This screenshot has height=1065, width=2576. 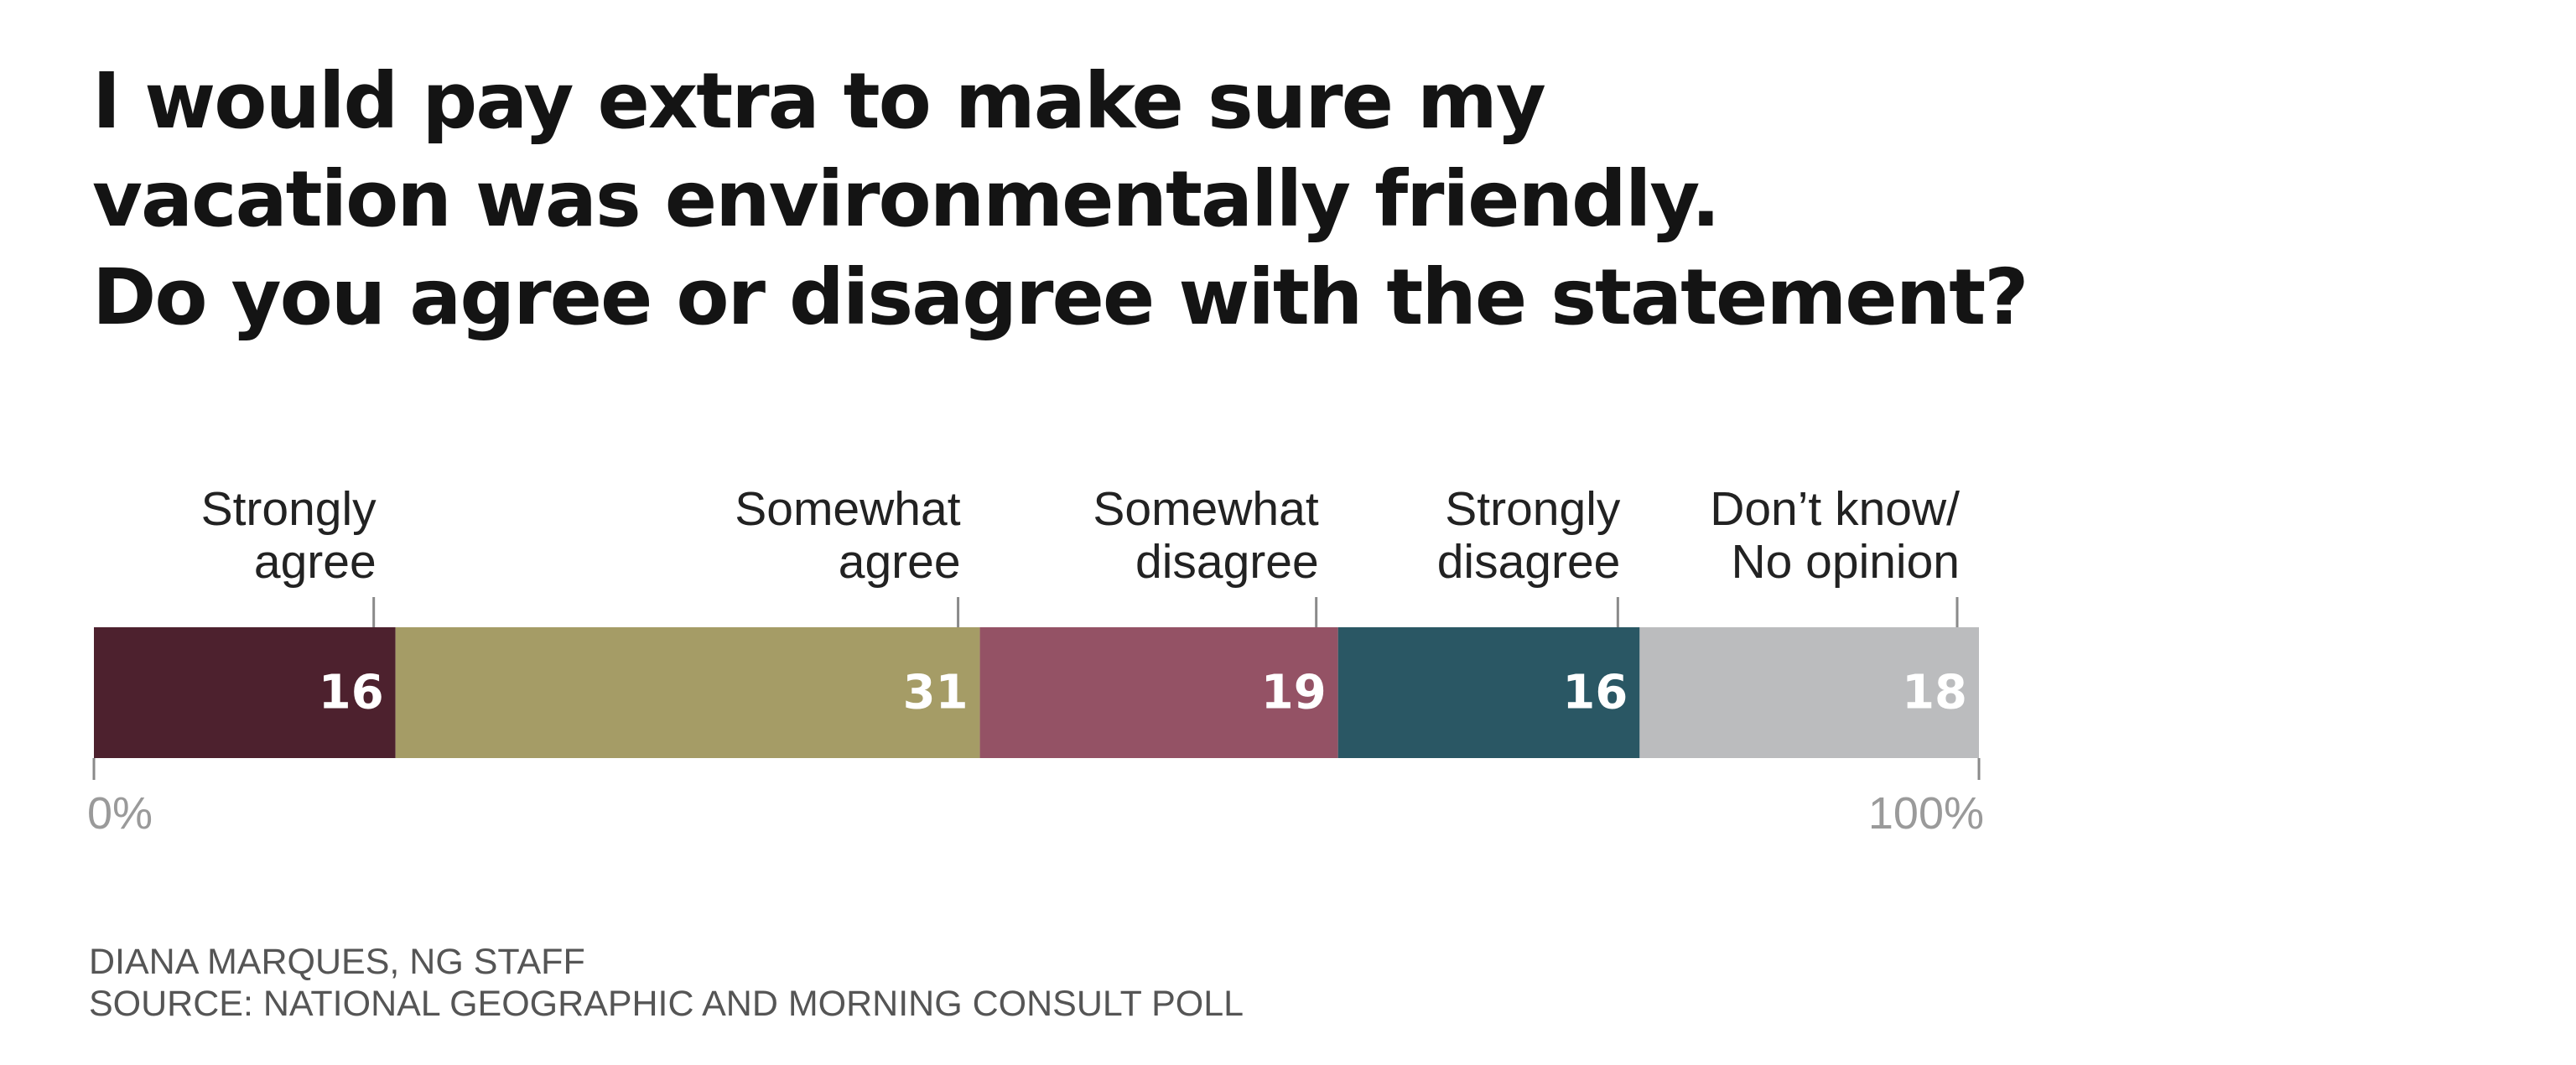 I want to click on credit-text: DIANA MARQUES, NG STAFF, so click(x=337, y=962).